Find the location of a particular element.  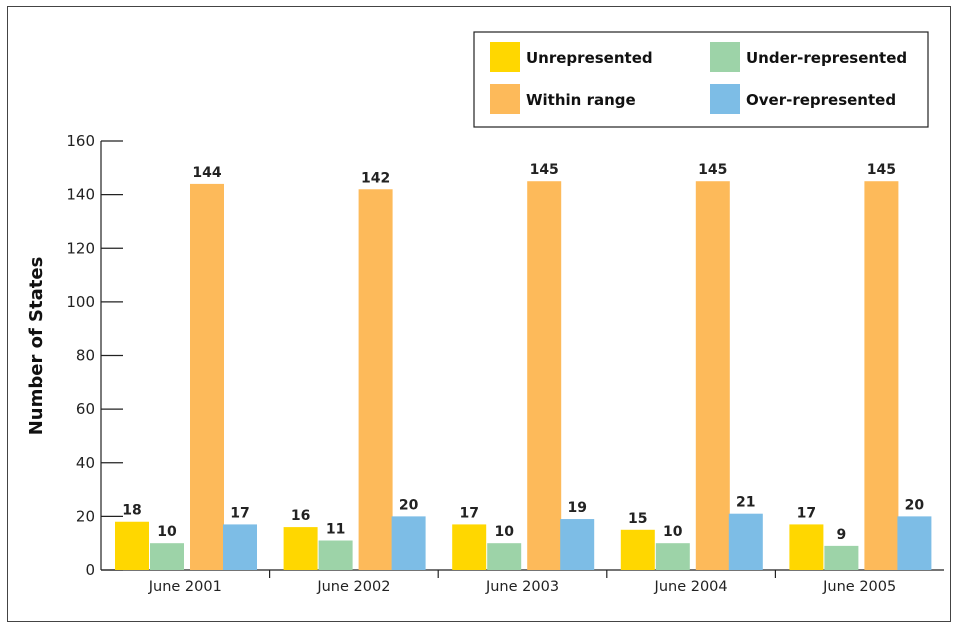

x-tick-label: June 2004 is located at coordinates (691, 587).